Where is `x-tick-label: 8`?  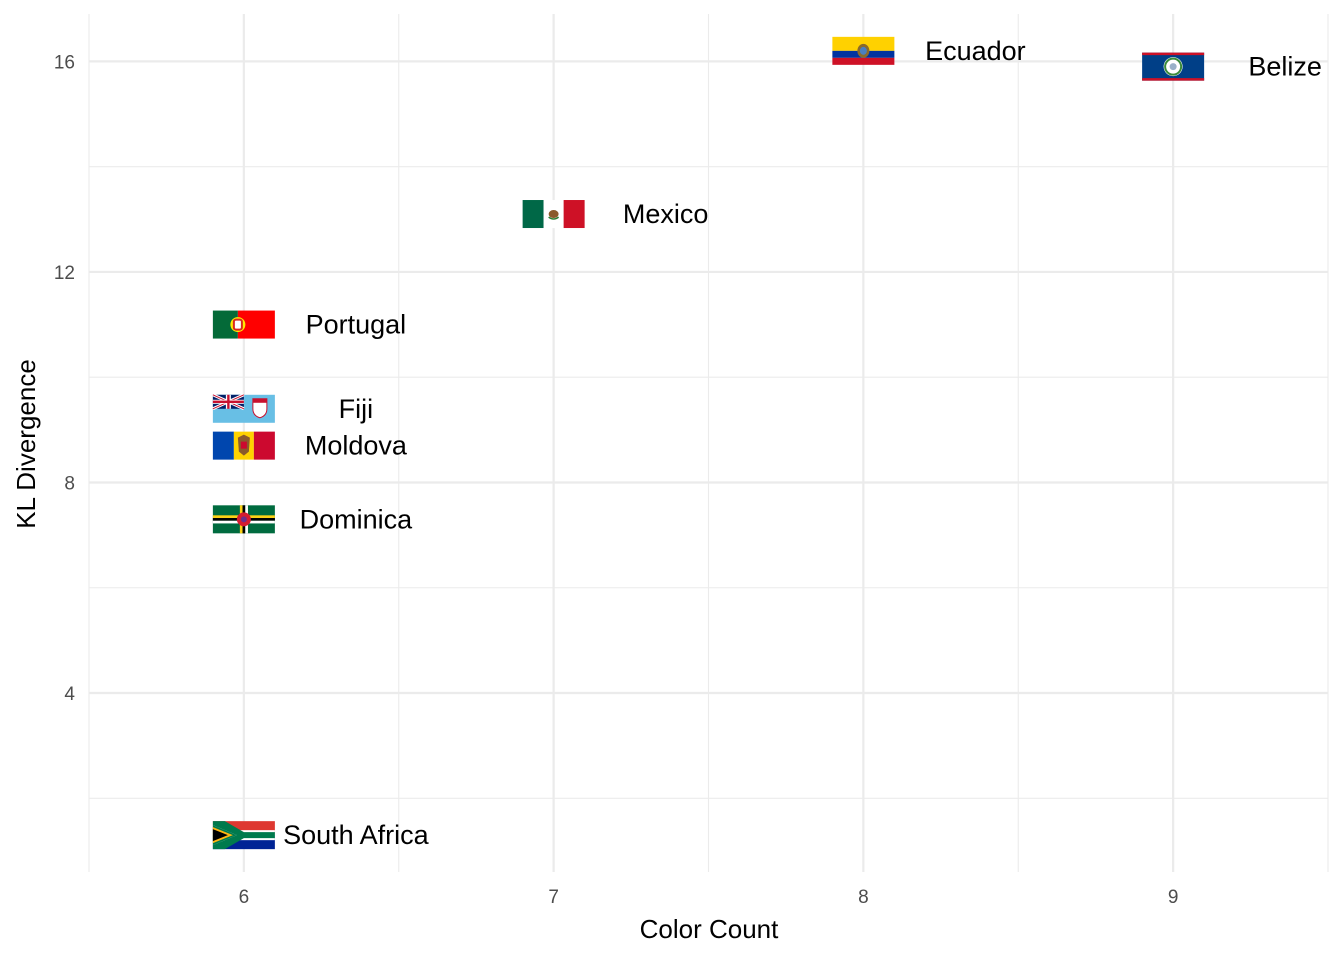
x-tick-label: 8 is located at coordinates (863, 897).